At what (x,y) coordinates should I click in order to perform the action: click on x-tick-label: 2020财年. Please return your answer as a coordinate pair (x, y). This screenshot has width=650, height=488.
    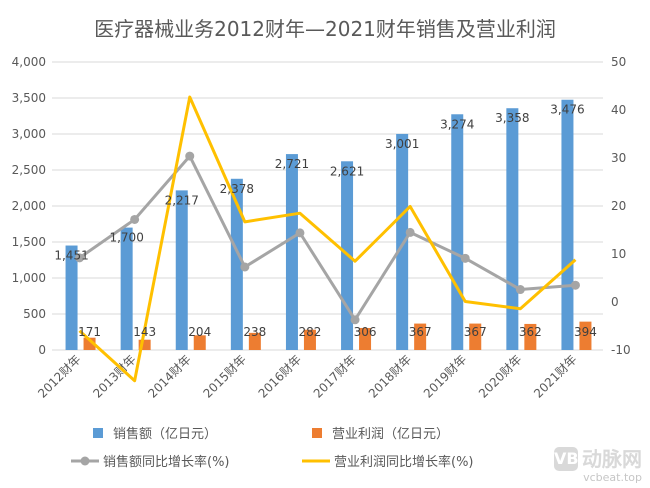
    Looking at the image, I should click on (500, 376).